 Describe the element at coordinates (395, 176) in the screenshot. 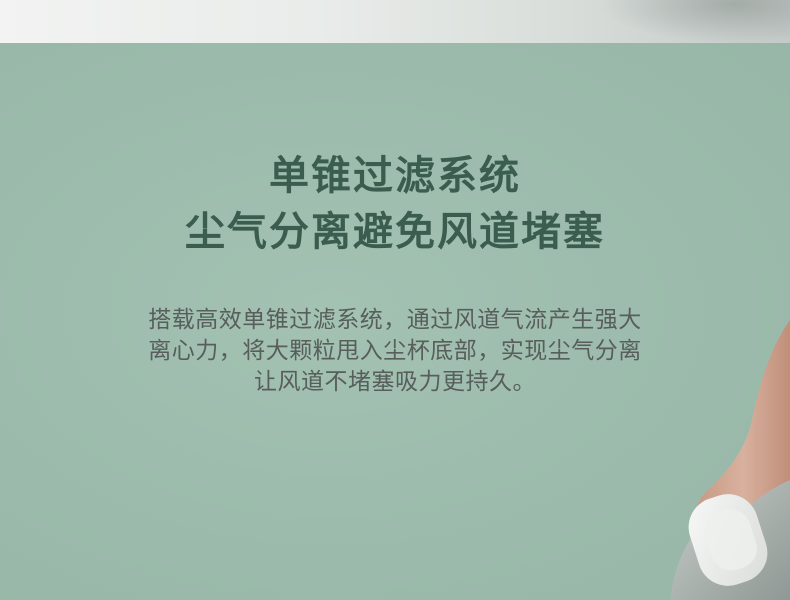

I see `headline-line-1: 单锥过滤系统` at that location.